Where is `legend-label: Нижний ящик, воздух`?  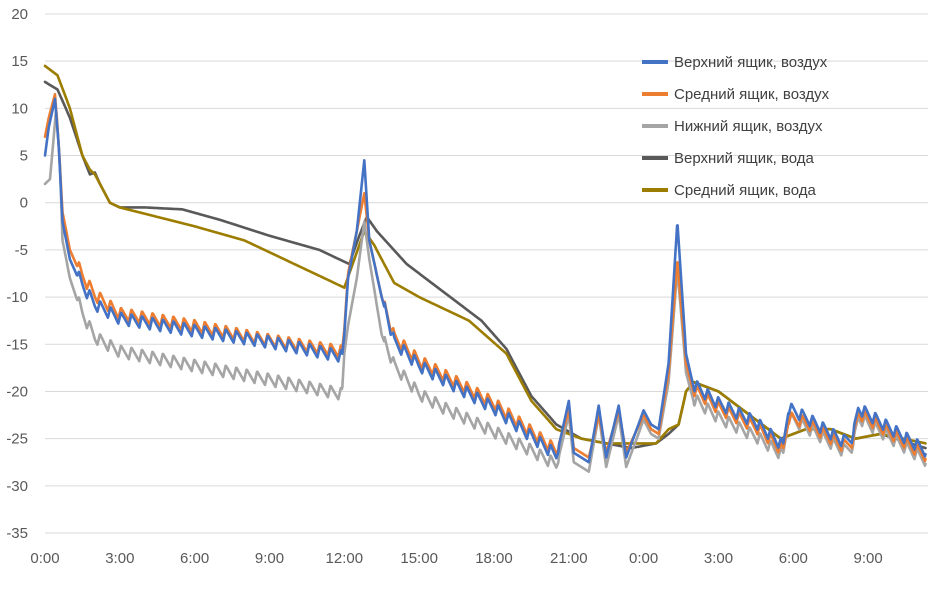
legend-label: Нижний ящик, воздух is located at coordinates (748, 126).